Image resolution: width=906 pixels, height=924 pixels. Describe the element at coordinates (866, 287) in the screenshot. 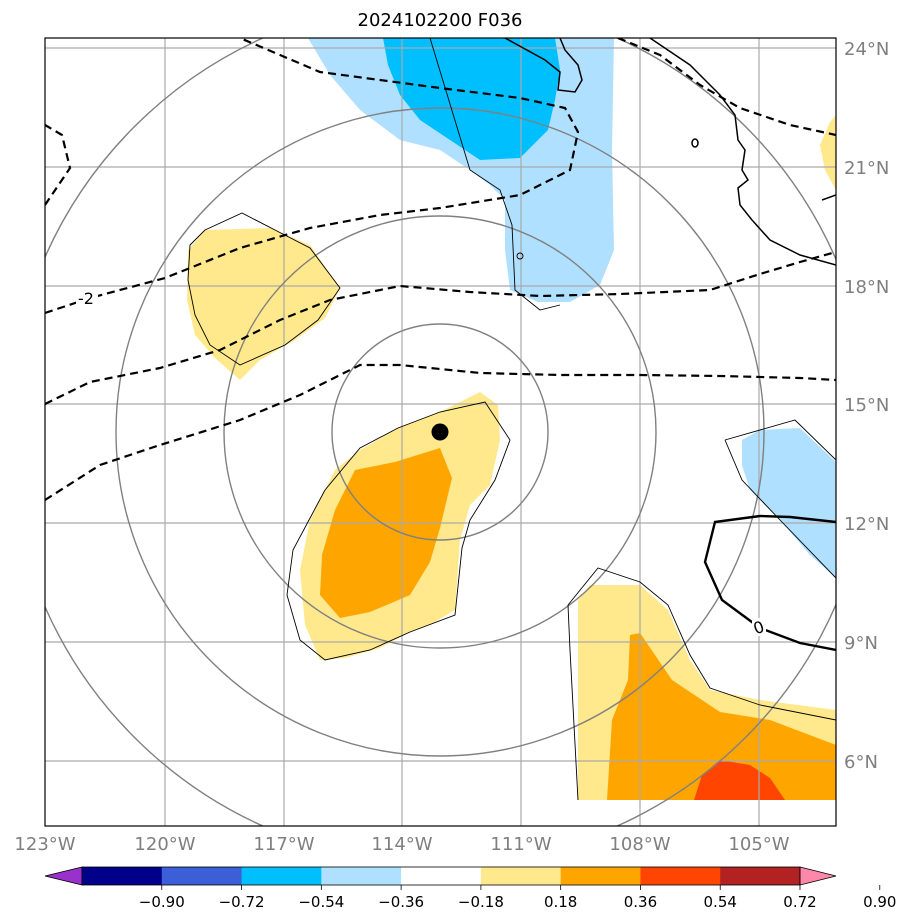

I see `lat-label-18: 18°N` at that location.